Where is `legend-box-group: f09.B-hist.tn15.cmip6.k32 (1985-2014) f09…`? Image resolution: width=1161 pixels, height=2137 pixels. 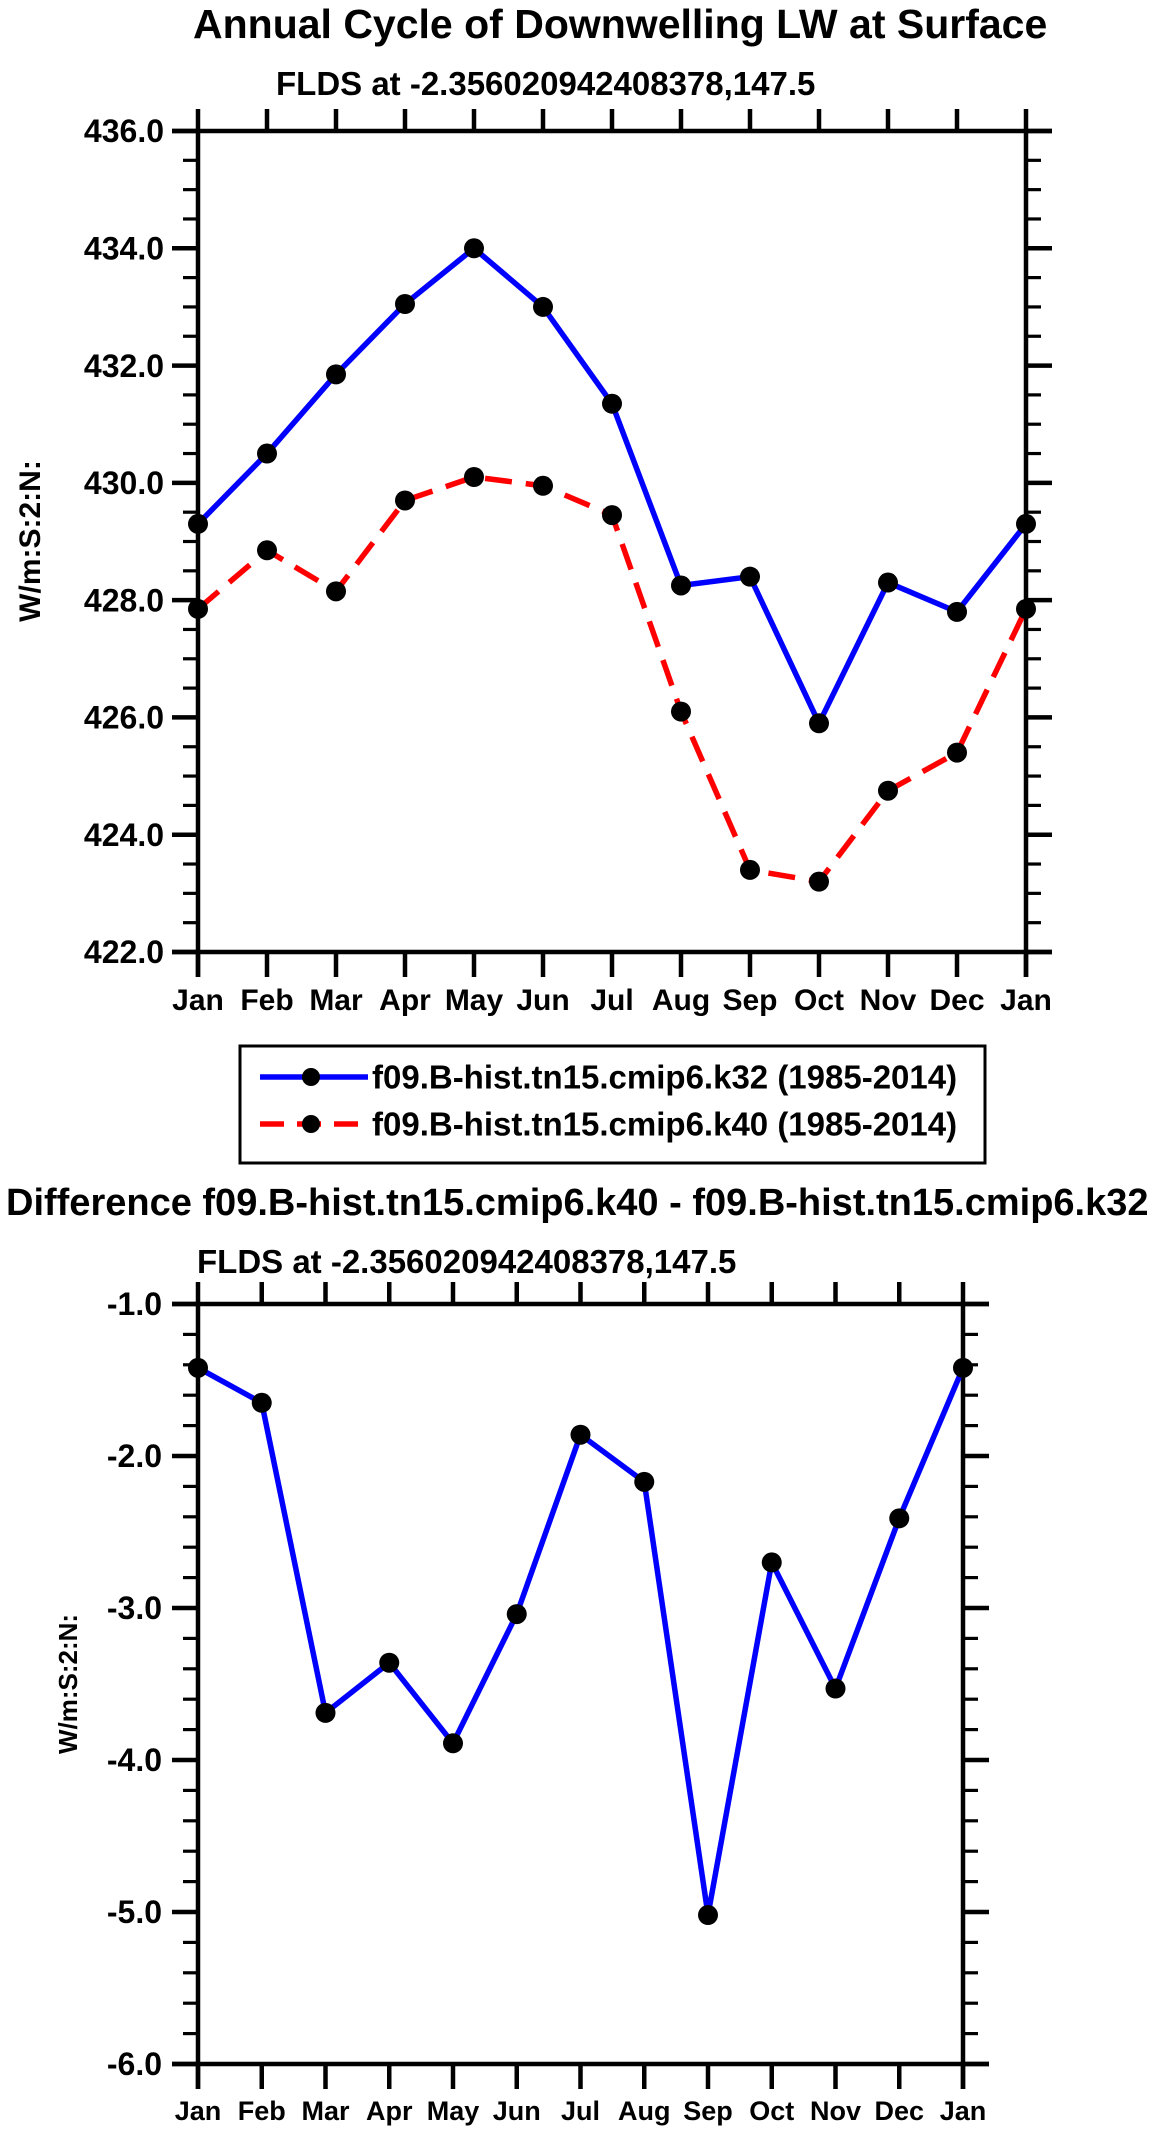
legend-box-group: f09.B-hist.tn15.cmip6.k32 (1985-2014) f09… is located at coordinates (612, 1104).